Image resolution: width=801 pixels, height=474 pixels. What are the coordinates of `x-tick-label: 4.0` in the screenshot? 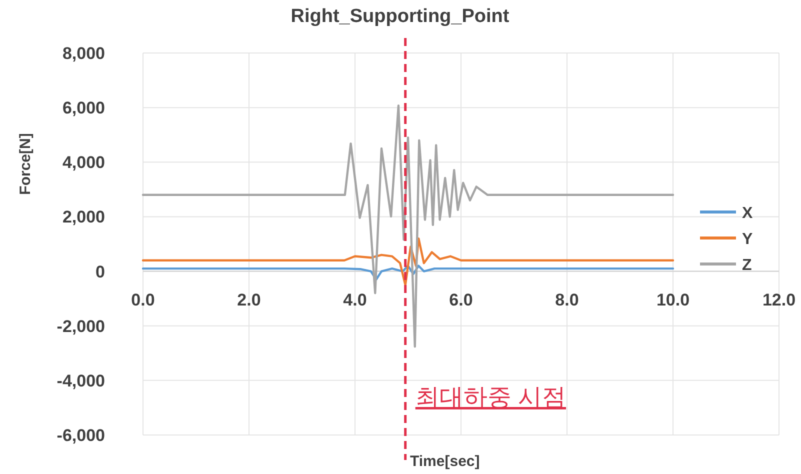 It's located at (355, 300).